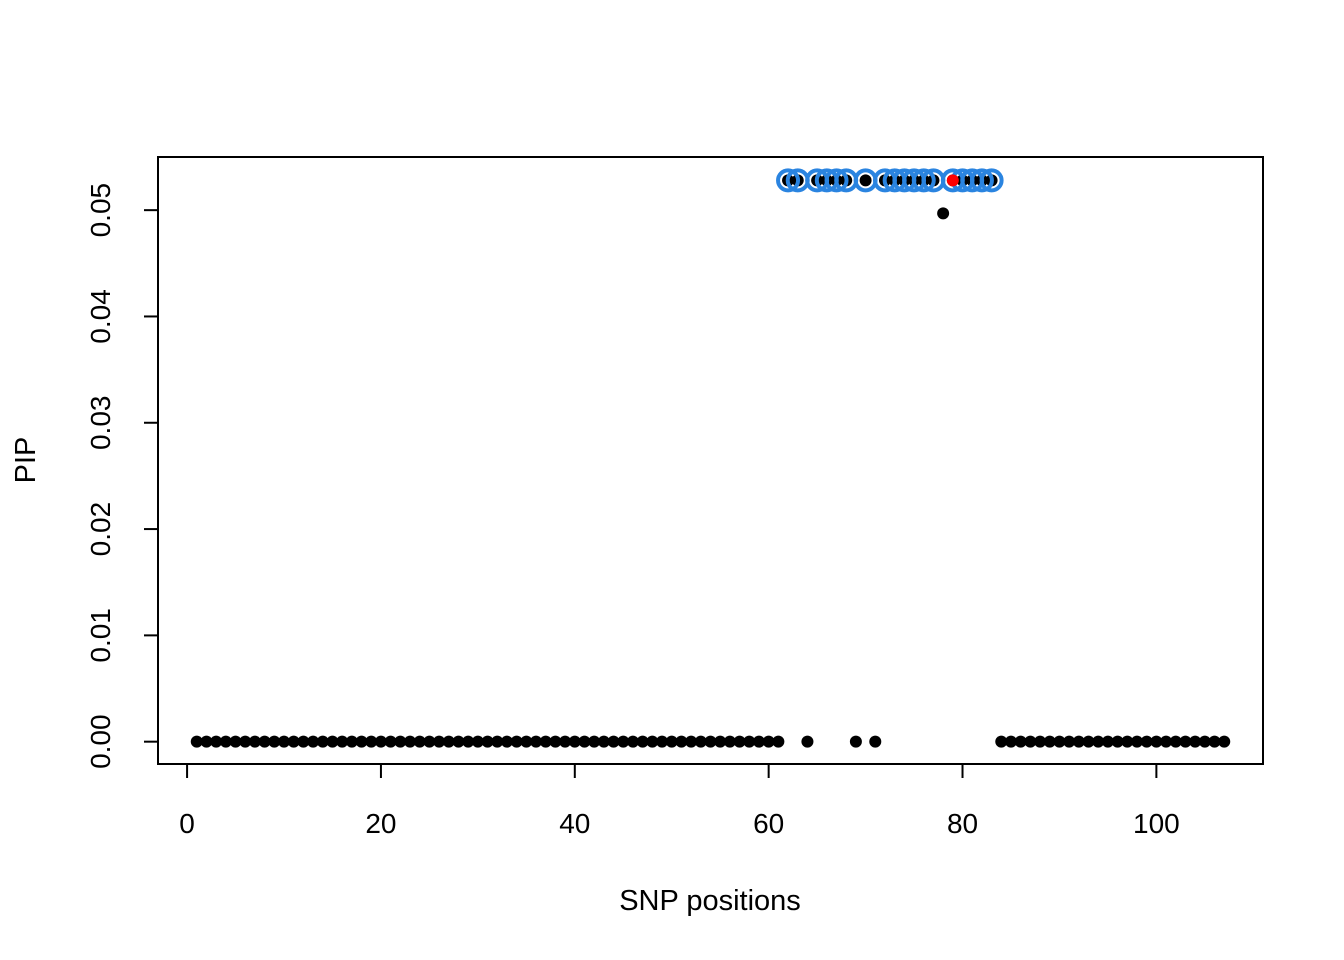 This screenshot has height=960, width=1344. What do you see at coordinates (1156, 823) in the screenshot?
I see `x-tick-label: 100` at bounding box center [1156, 823].